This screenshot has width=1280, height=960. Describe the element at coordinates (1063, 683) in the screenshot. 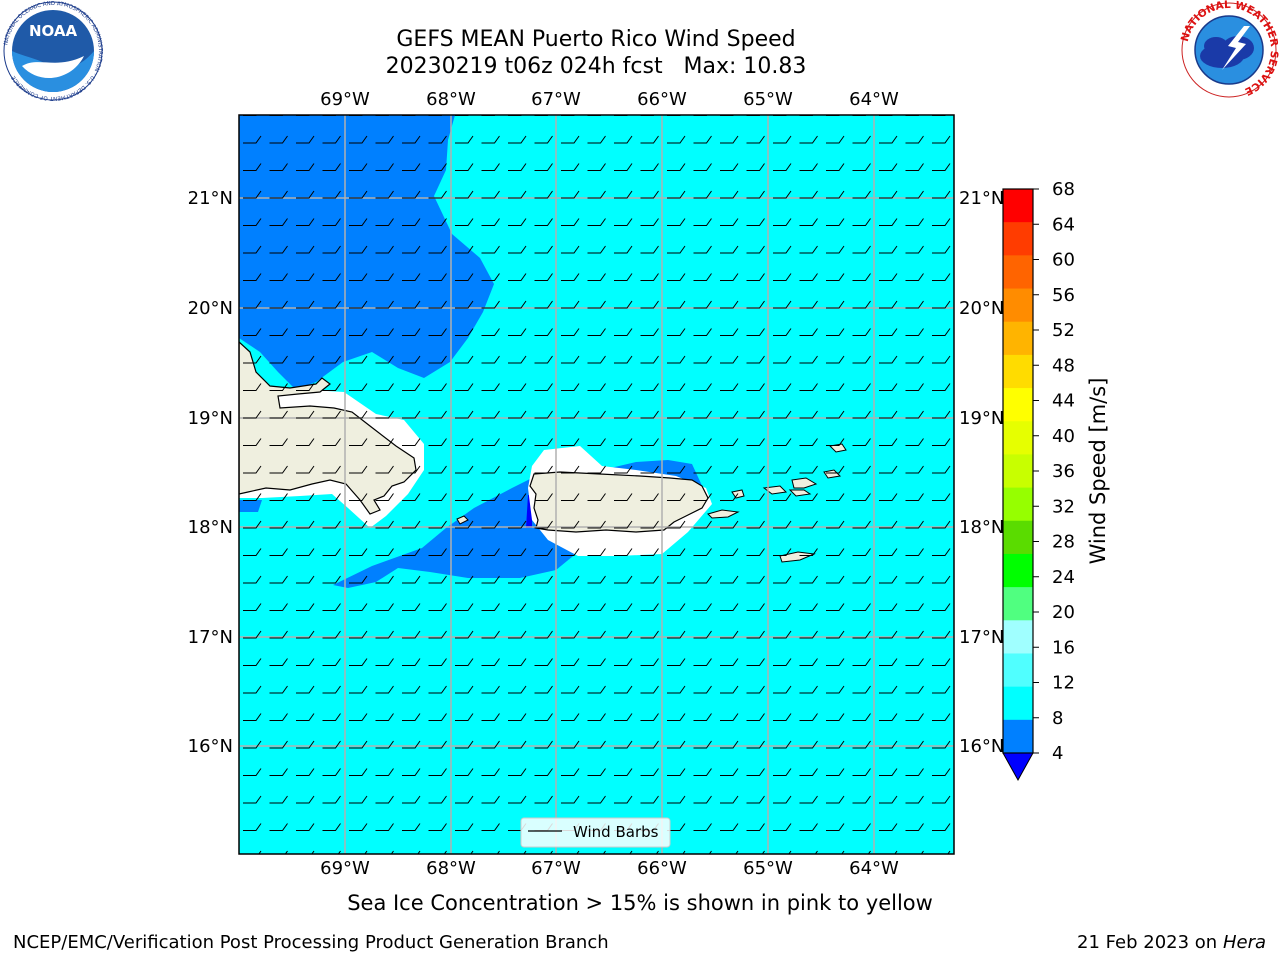

I see `colorbar-tick-label: 12` at that location.